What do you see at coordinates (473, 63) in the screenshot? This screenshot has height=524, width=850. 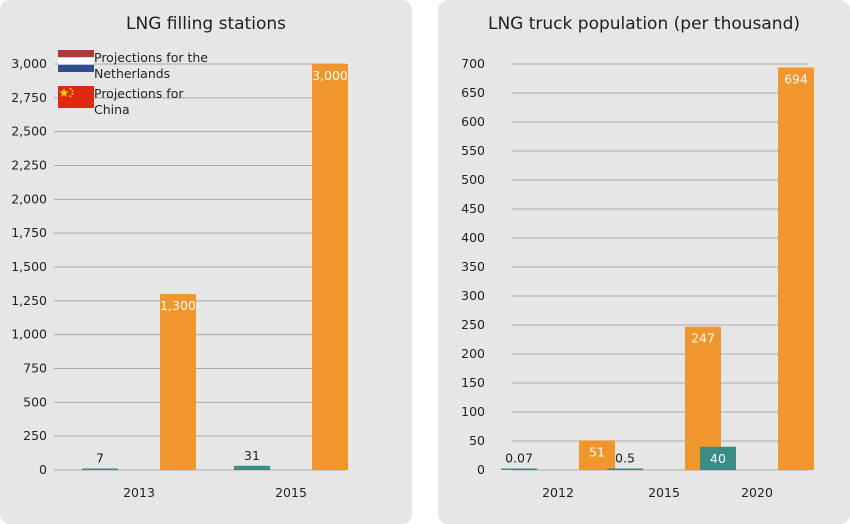 I see `y-tick-label: 700` at bounding box center [473, 63].